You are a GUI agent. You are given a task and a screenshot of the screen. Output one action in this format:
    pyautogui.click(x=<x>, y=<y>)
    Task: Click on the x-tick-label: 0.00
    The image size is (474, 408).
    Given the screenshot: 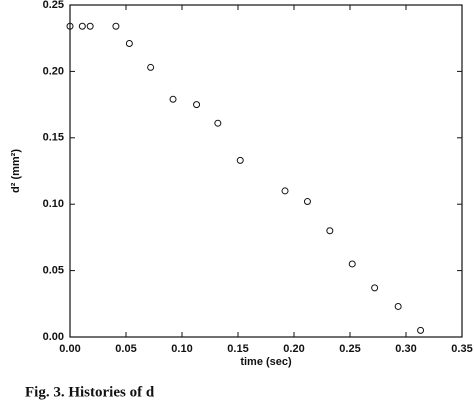 What is the action you would take?
    pyautogui.click(x=69, y=349)
    